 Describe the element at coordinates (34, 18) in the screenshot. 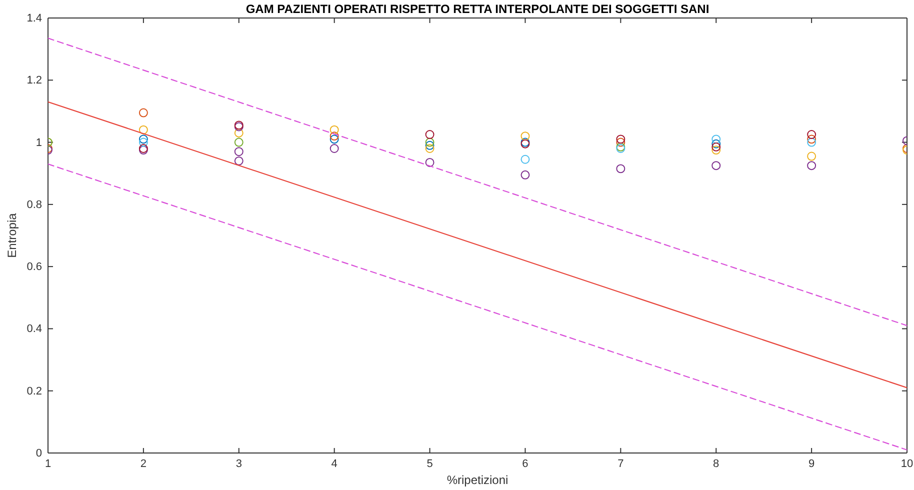

I see `y-tick-label: 1.4` at that location.